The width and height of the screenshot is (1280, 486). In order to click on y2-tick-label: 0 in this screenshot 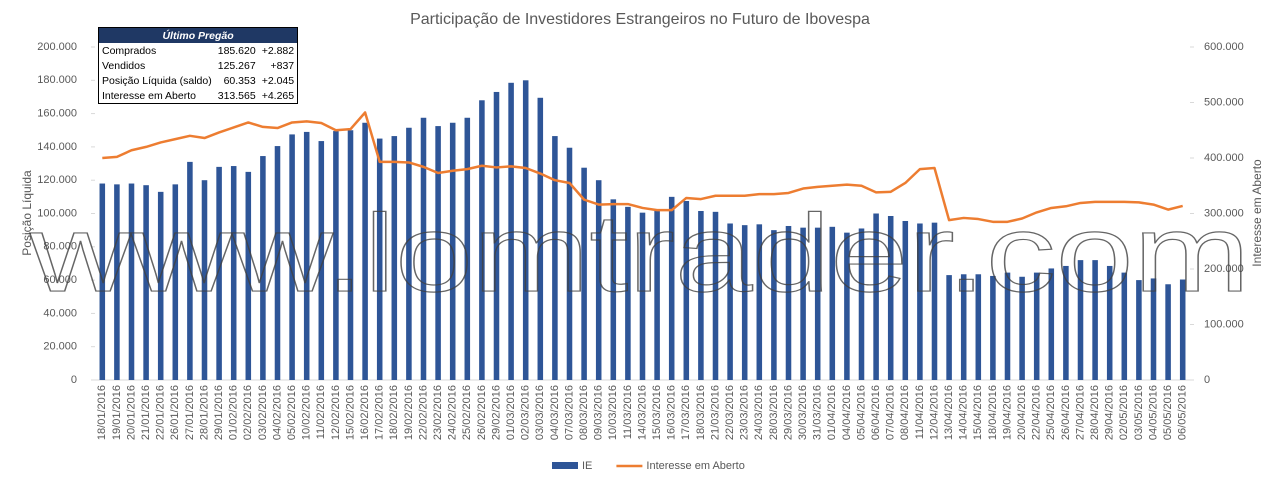, I will do `click(1207, 380)`.